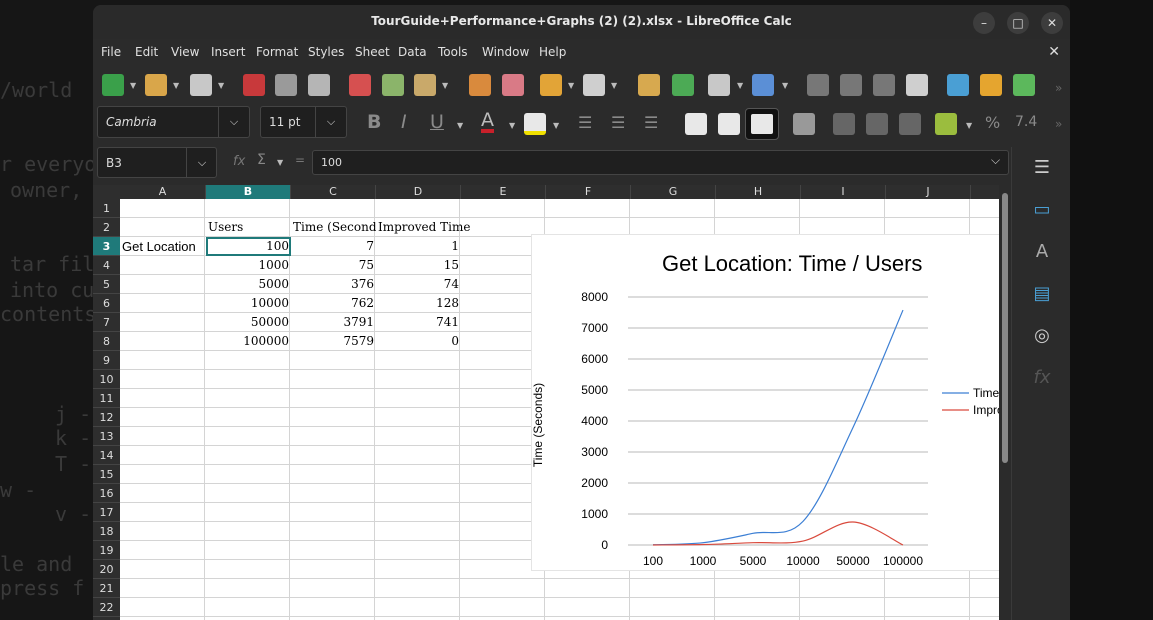 The height and width of the screenshot is (620, 1153). I want to click on font-name-box: Cambria ⌵, so click(173, 122).